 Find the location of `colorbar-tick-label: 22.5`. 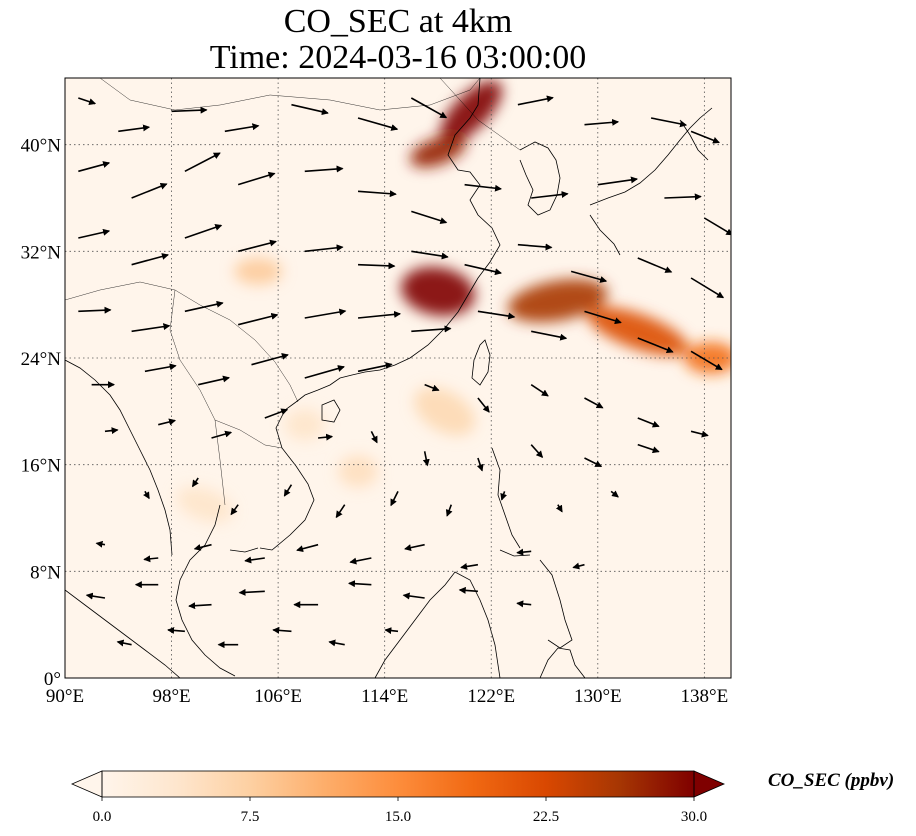

colorbar-tick-label: 22.5 is located at coordinates (546, 817).